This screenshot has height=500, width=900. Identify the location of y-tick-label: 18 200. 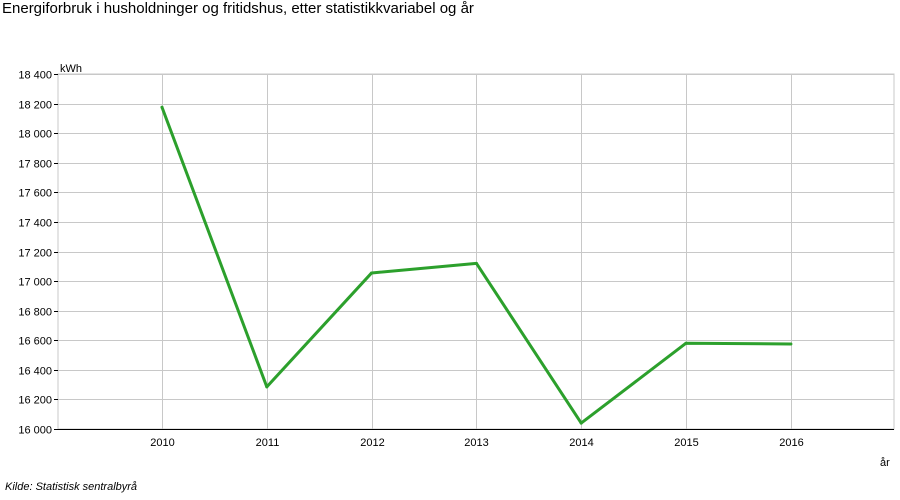
(35, 106).